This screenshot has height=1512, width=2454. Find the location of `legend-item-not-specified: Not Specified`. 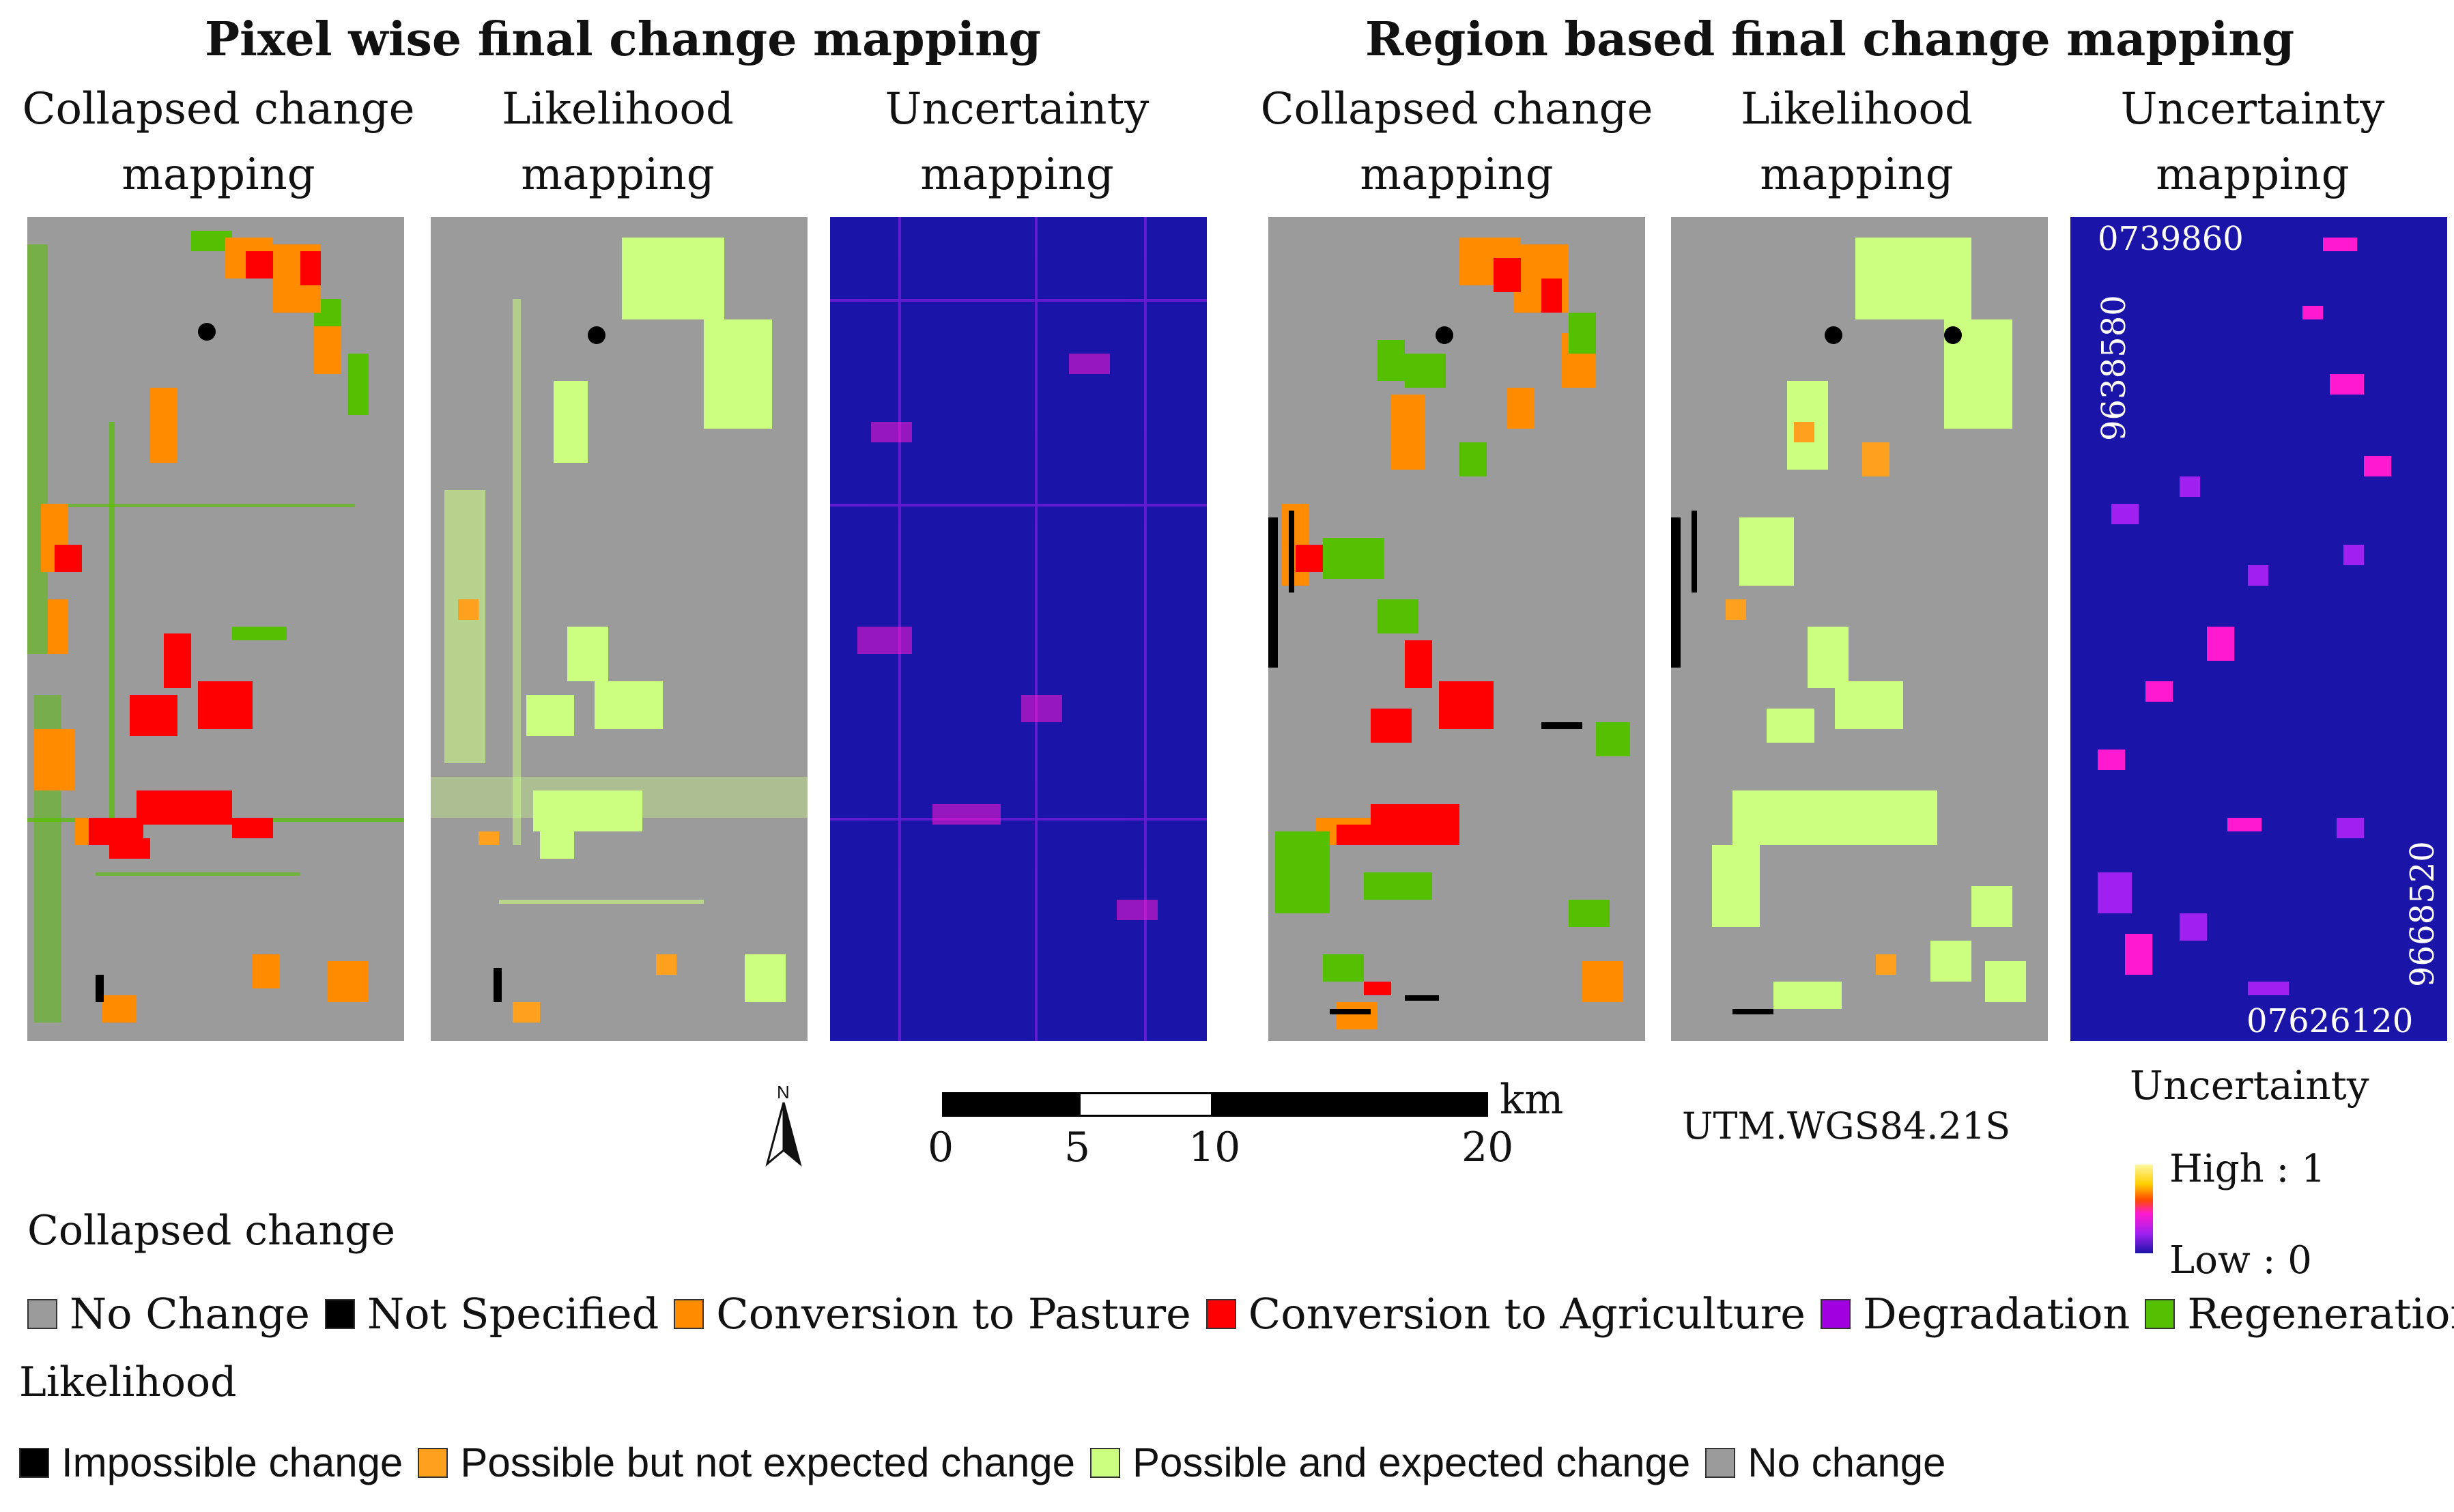

legend-item-not-specified: Not Specified is located at coordinates (491, 1314).